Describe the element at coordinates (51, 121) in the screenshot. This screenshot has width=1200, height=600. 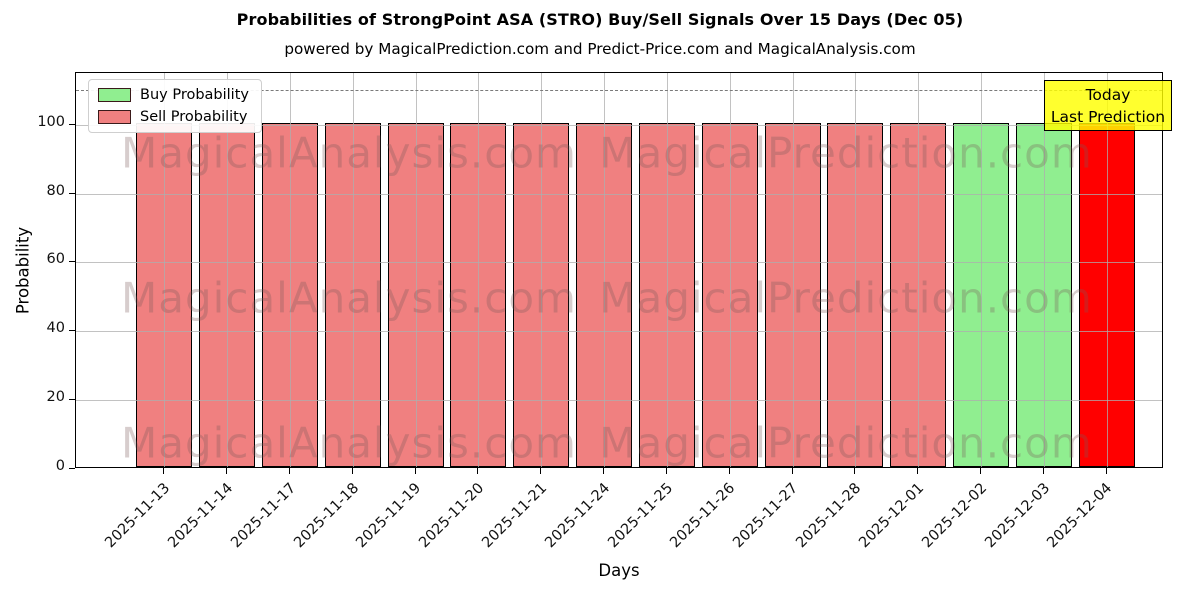
I see `y-tick-label: 100` at that location.